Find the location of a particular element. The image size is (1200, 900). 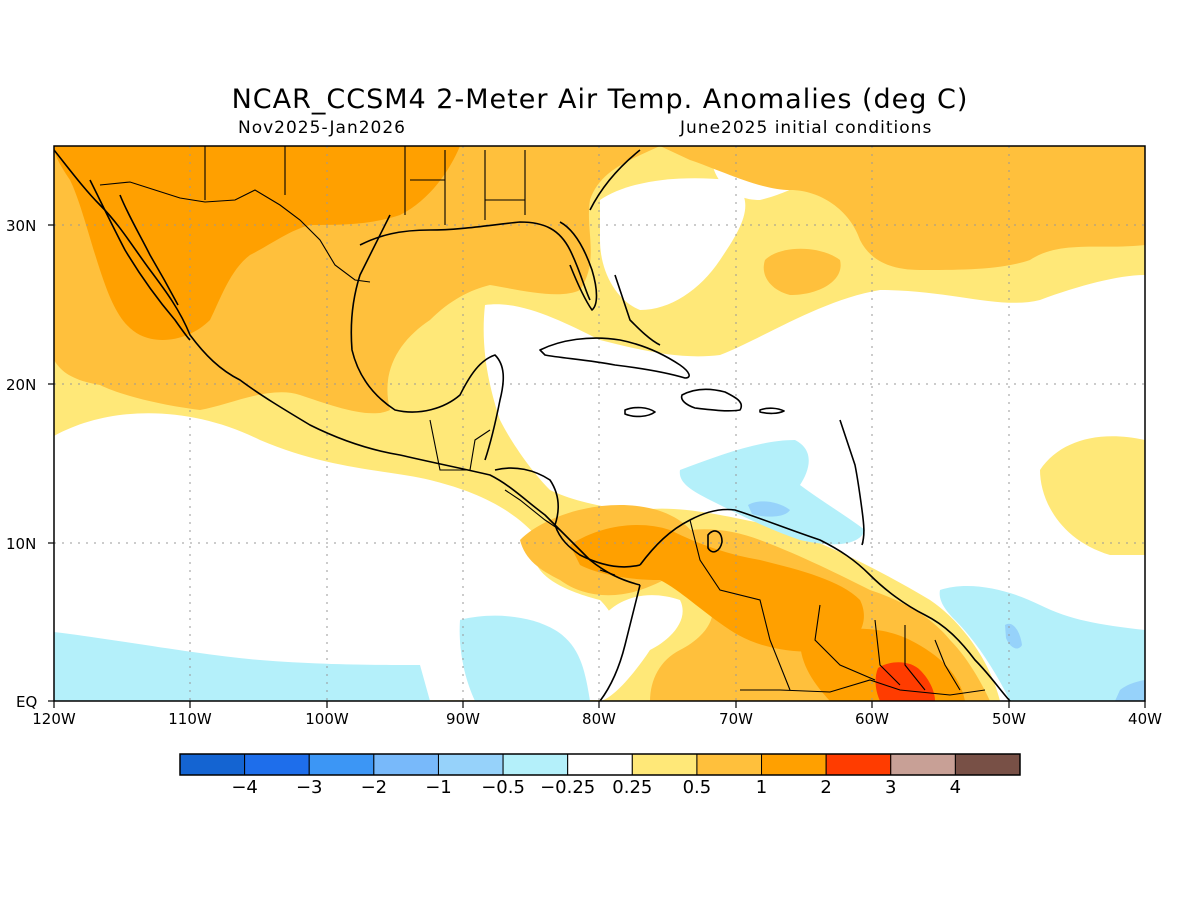

coast-us-atlantic is located at coordinates (615, 180).